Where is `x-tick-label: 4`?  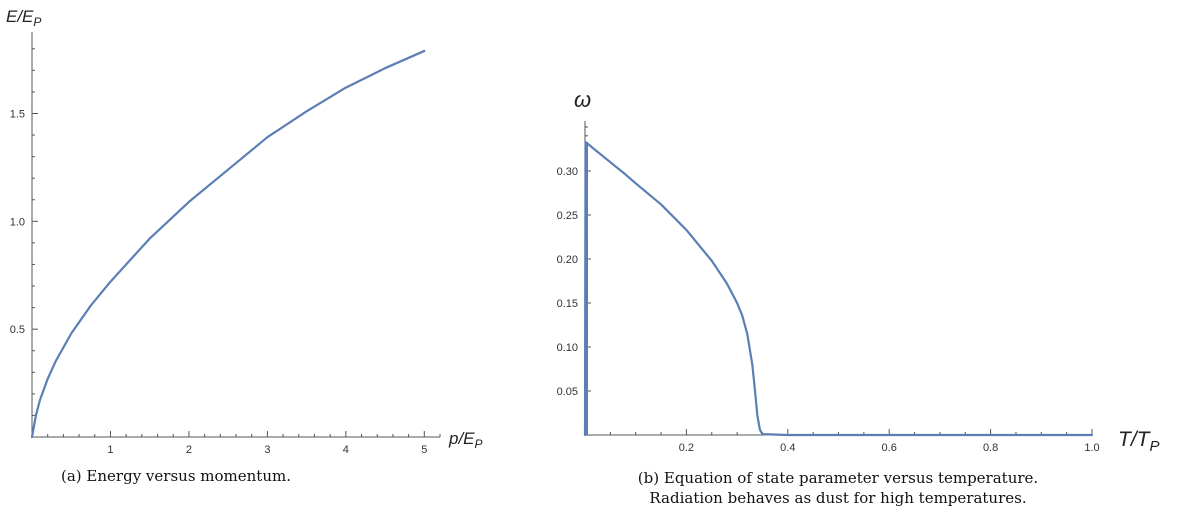 x-tick-label: 4 is located at coordinates (346, 450).